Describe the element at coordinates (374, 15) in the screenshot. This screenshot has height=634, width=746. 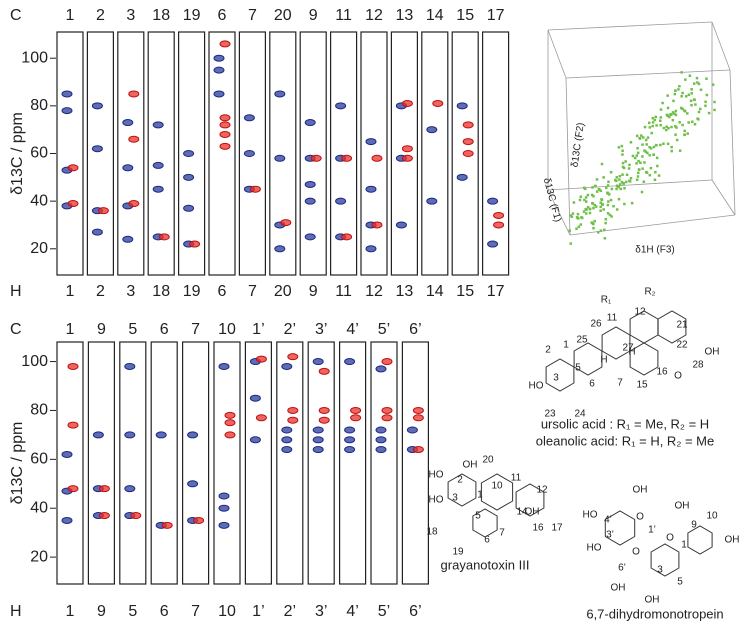
I see `column-label: 12` at that location.